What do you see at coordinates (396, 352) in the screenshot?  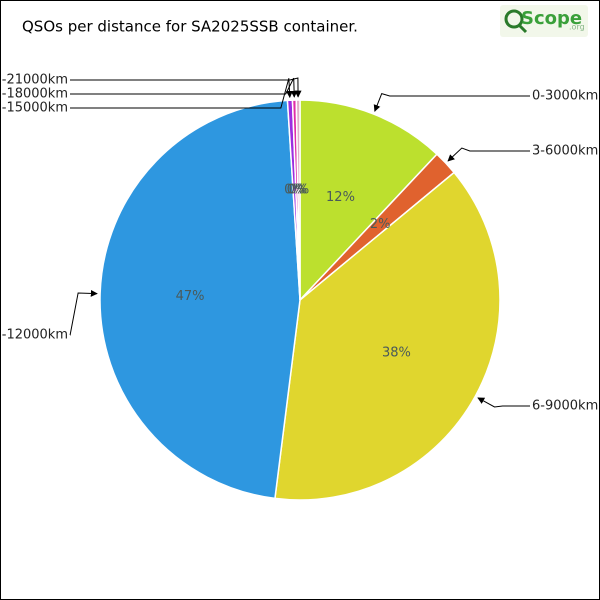 I see `slice-percent: 38%` at bounding box center [396, 352].